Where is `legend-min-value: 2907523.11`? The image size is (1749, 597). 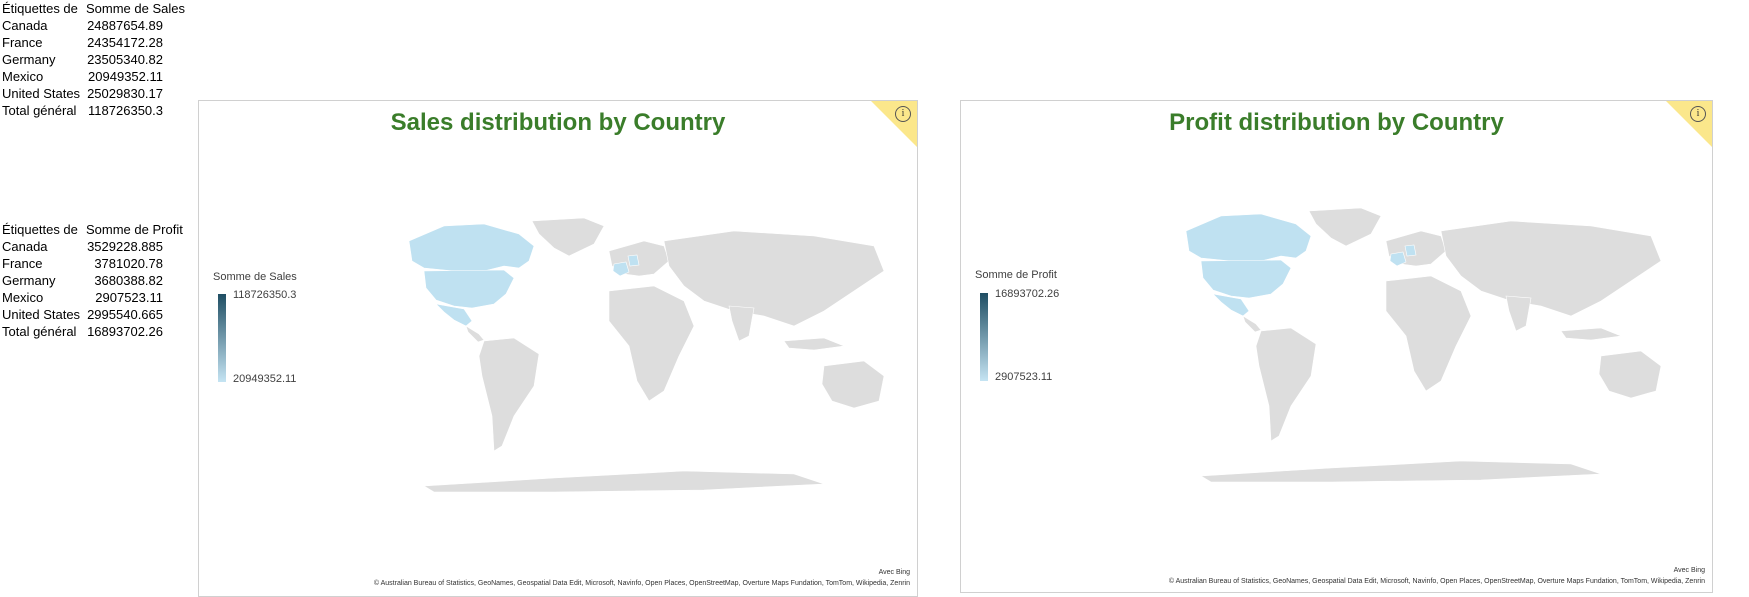 legend-min-value: 2907523.11 is located at coordinates (1024, 377).